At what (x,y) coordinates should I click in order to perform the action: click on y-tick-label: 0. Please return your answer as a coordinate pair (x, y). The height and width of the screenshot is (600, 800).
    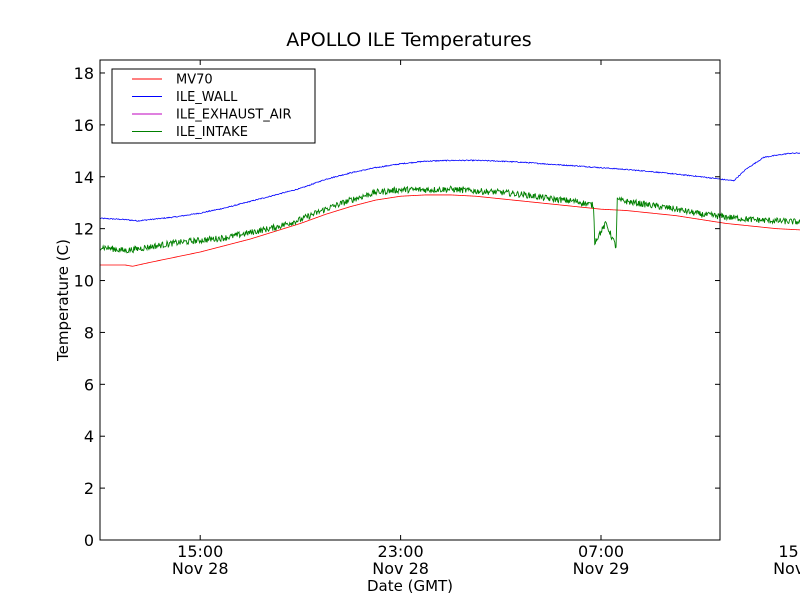
    Looking at the image, I should click on (89, 540).